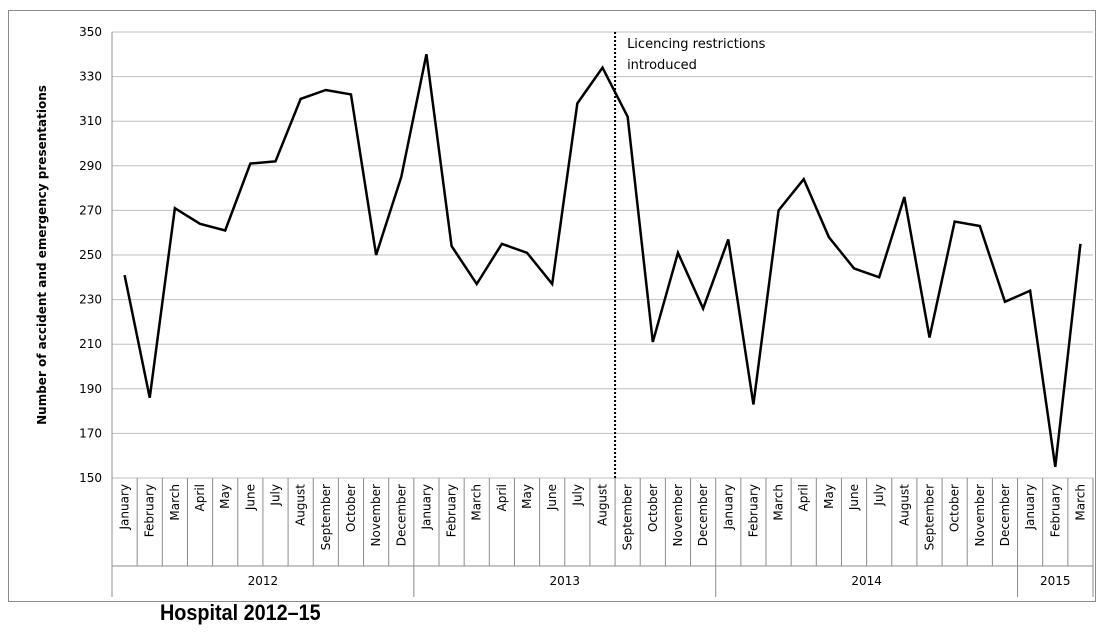 This screenshot has height=635, width=1096. Describe the element at coordinates (90, 433) in the screenshot. I see `y-tick-label: 170` at that location.